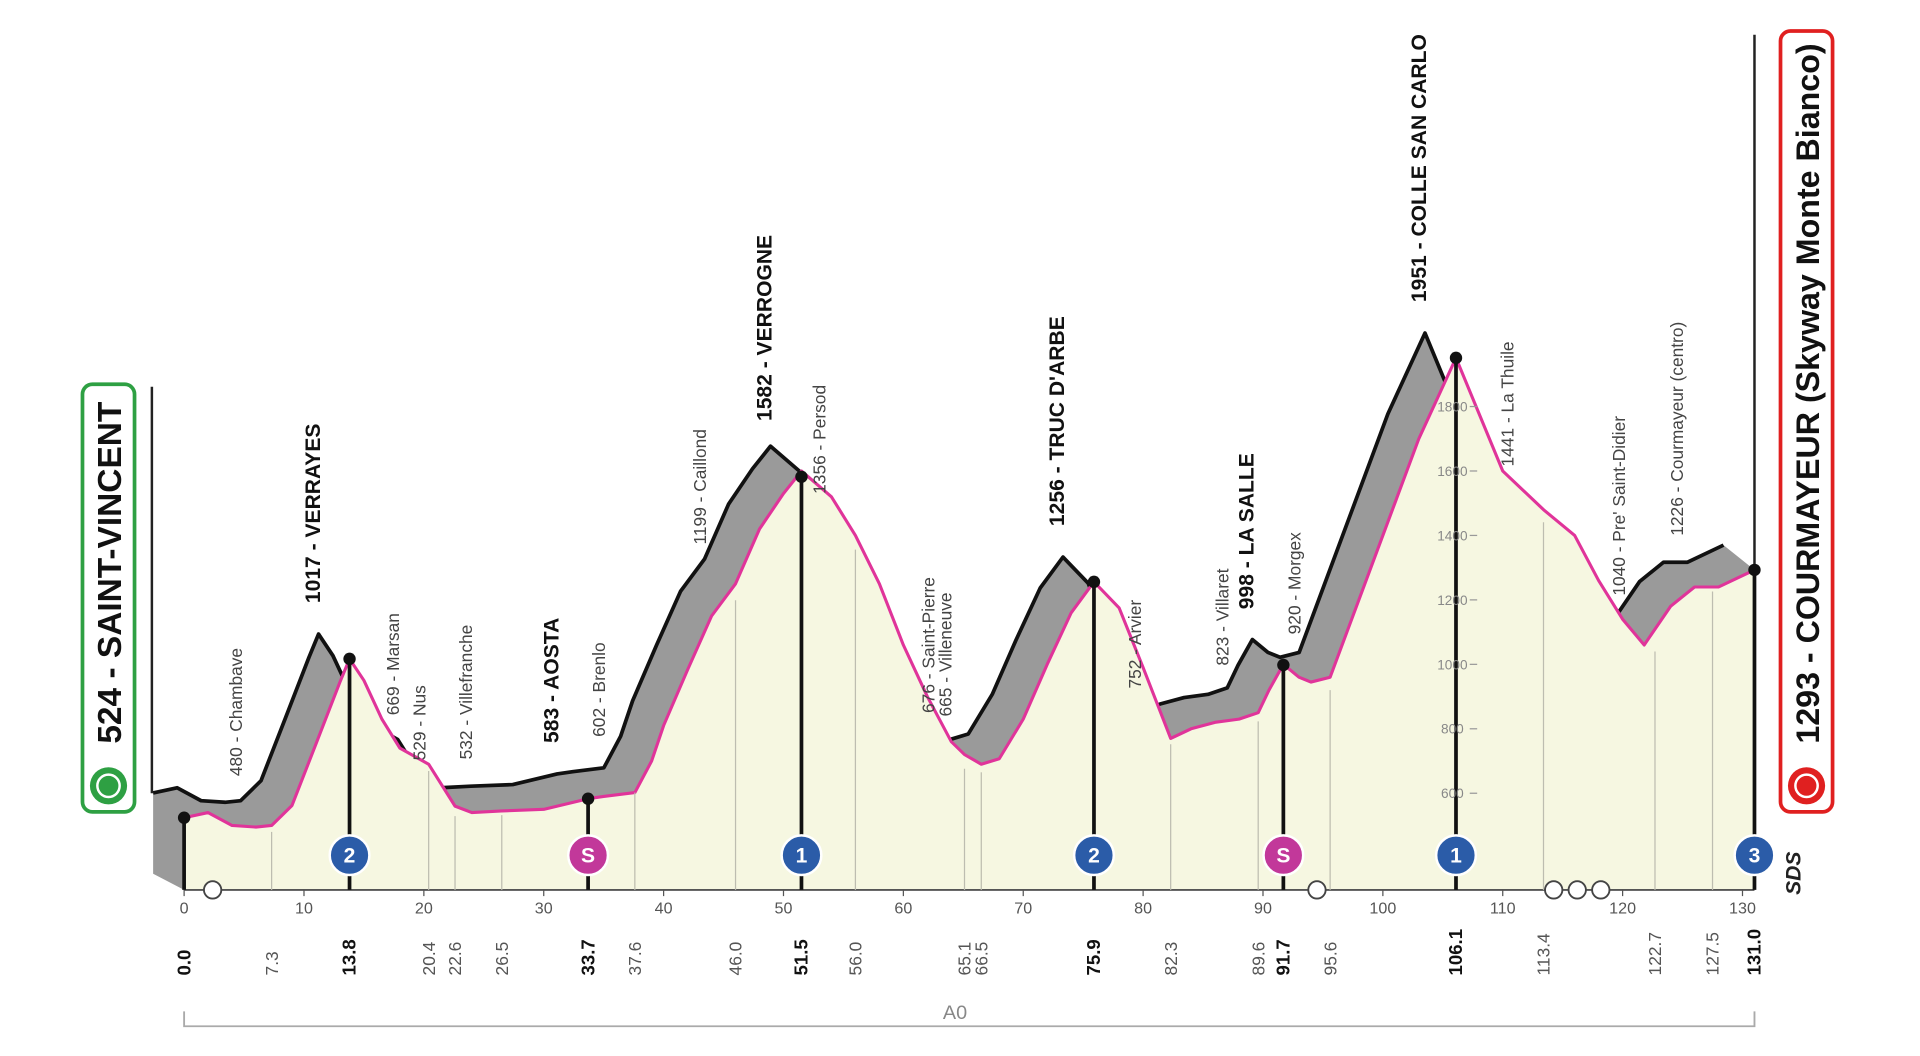 Image resolution: width=1920 pixels, height=1056 pixels. I want to click on y-tick-label: 1400, so click(1452, 535).